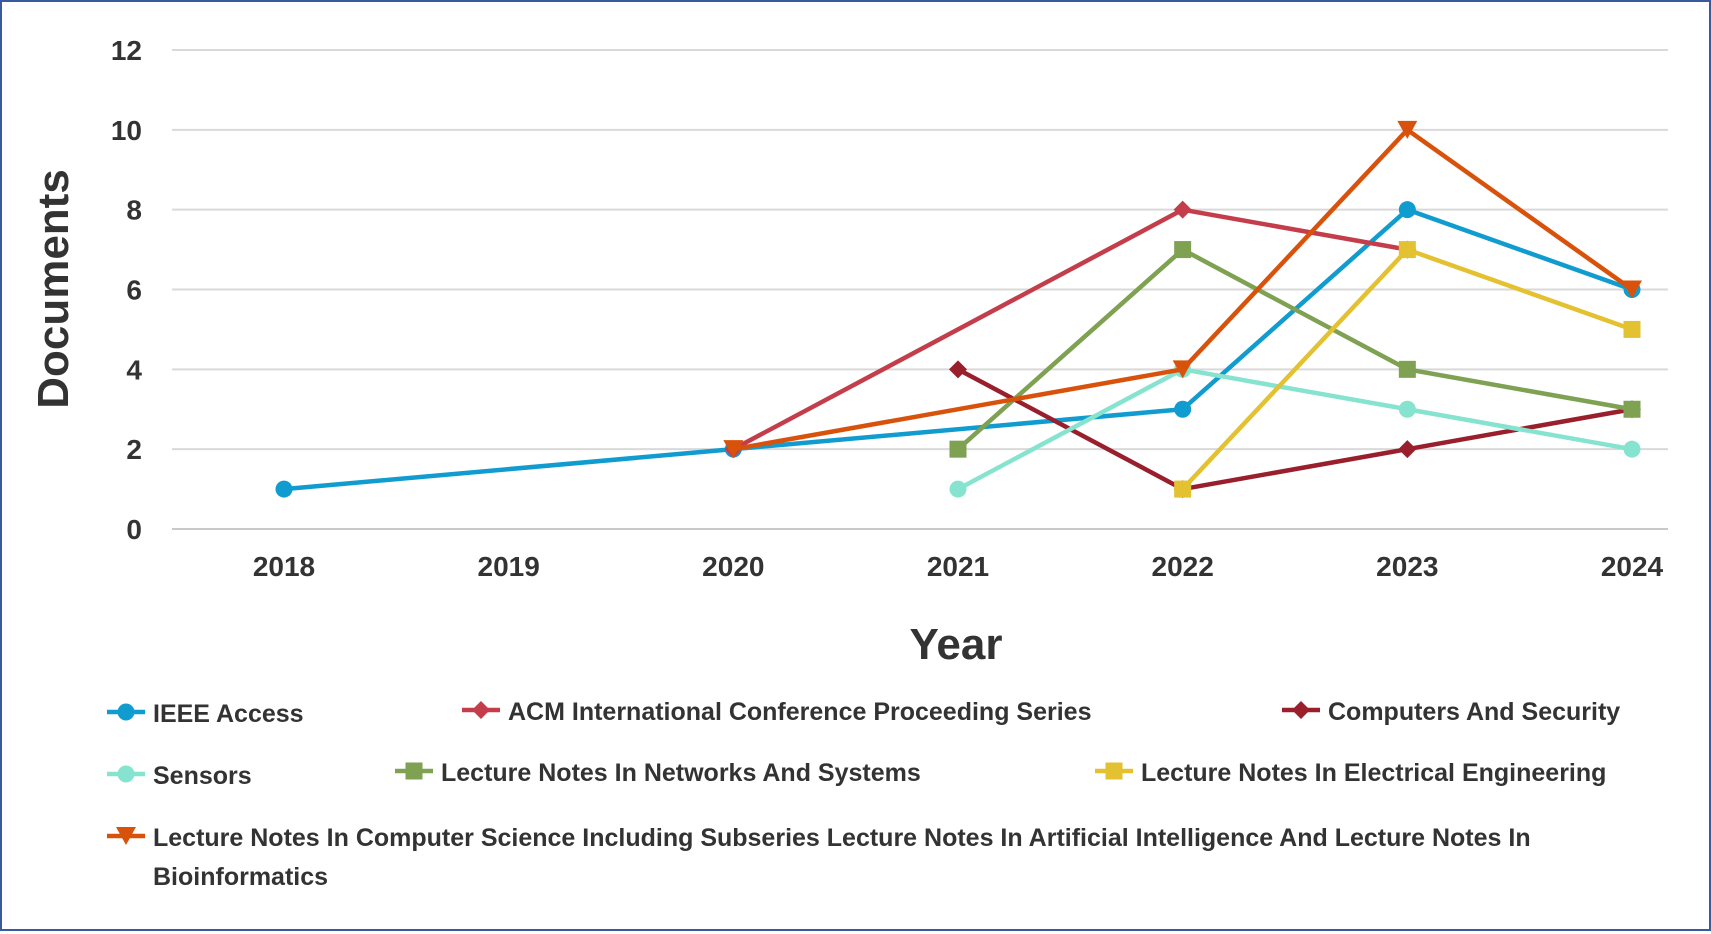  I want to click on y-tick-label: 4, so click(134, 369).